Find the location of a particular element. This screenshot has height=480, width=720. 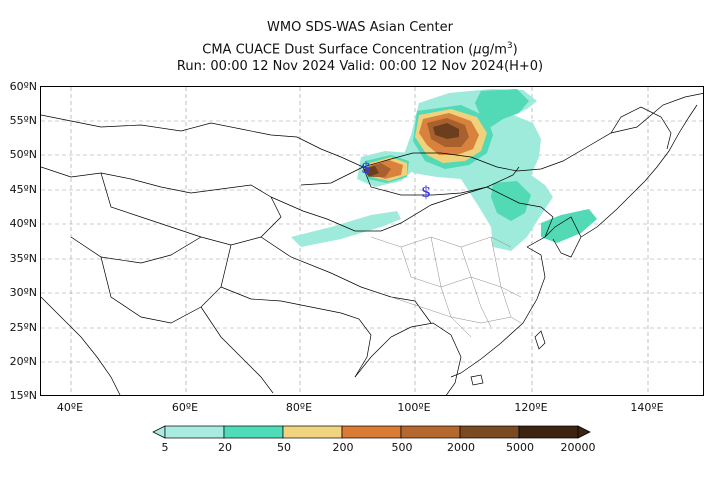

colorbar-cap-right is located at coordinates (584, 432).